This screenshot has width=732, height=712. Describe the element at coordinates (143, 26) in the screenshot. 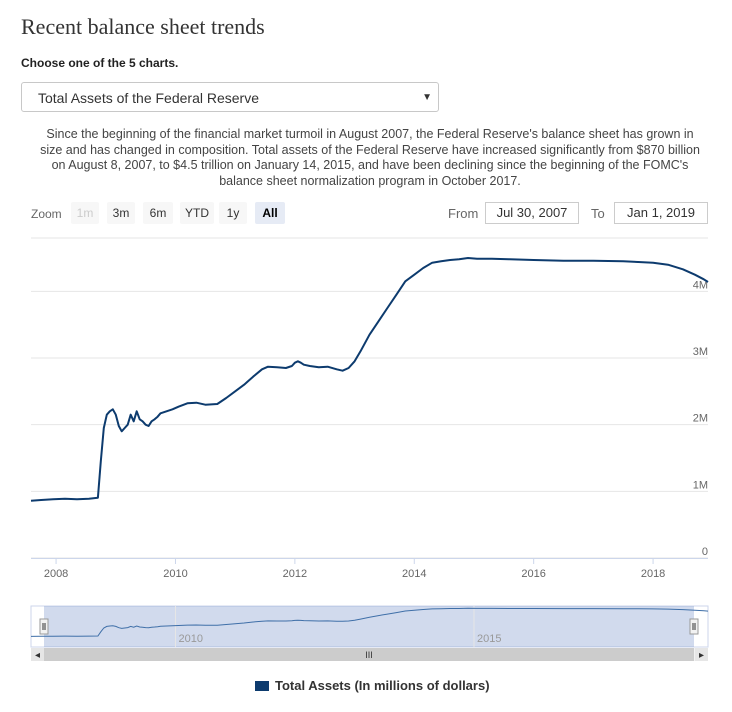

I see `page-title: Recent balance sheet trends` at that location.